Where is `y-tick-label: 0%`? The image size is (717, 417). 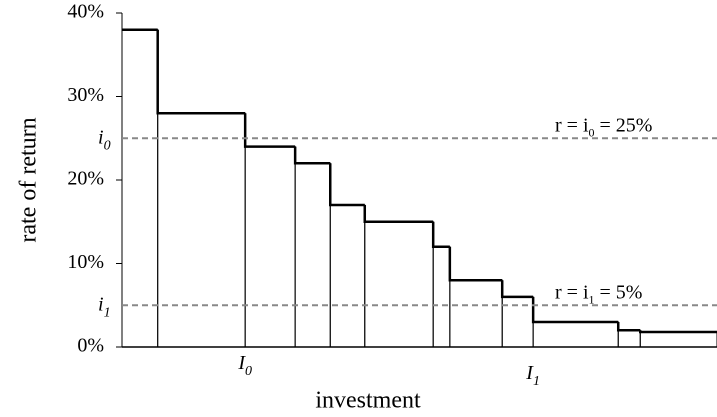
y-tick-label: 0% is located at coordinates (90, 346).